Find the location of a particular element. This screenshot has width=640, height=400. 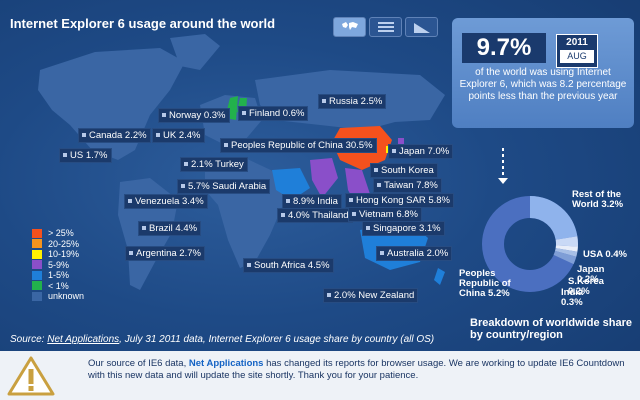

legend-label: 10-19% is located at coordinates (64, 254).